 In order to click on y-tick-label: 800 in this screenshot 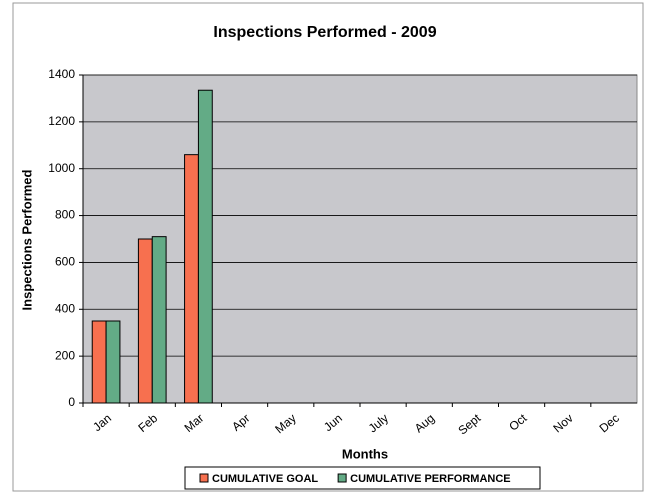, I will do `click(65, 215)`.